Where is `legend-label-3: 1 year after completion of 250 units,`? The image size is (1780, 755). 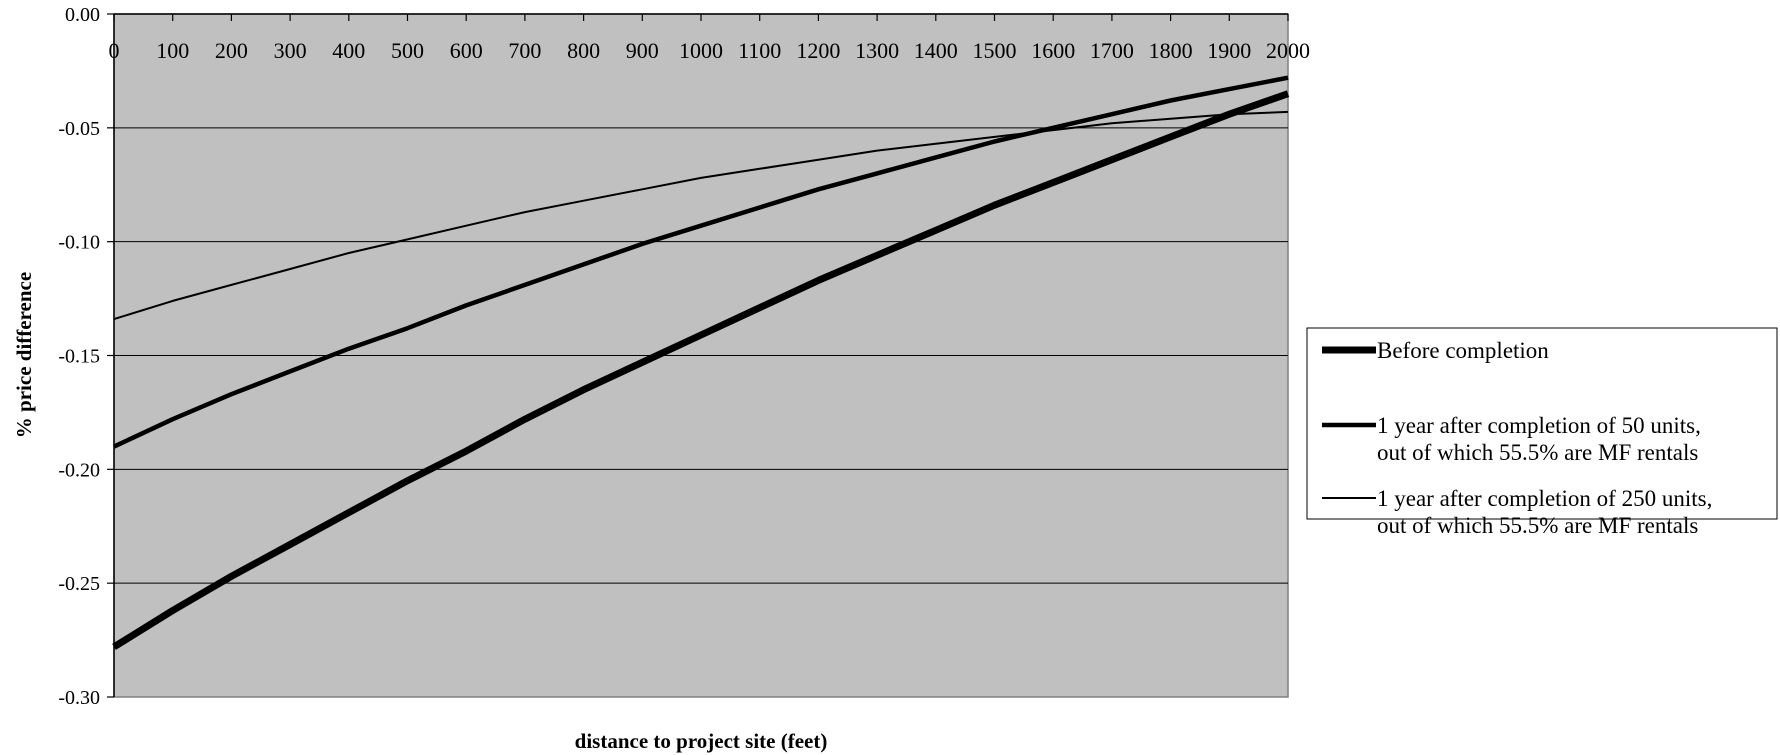 legend-label-3: 1 year after completion of 250 units, is located at coordinates (1544, 498).